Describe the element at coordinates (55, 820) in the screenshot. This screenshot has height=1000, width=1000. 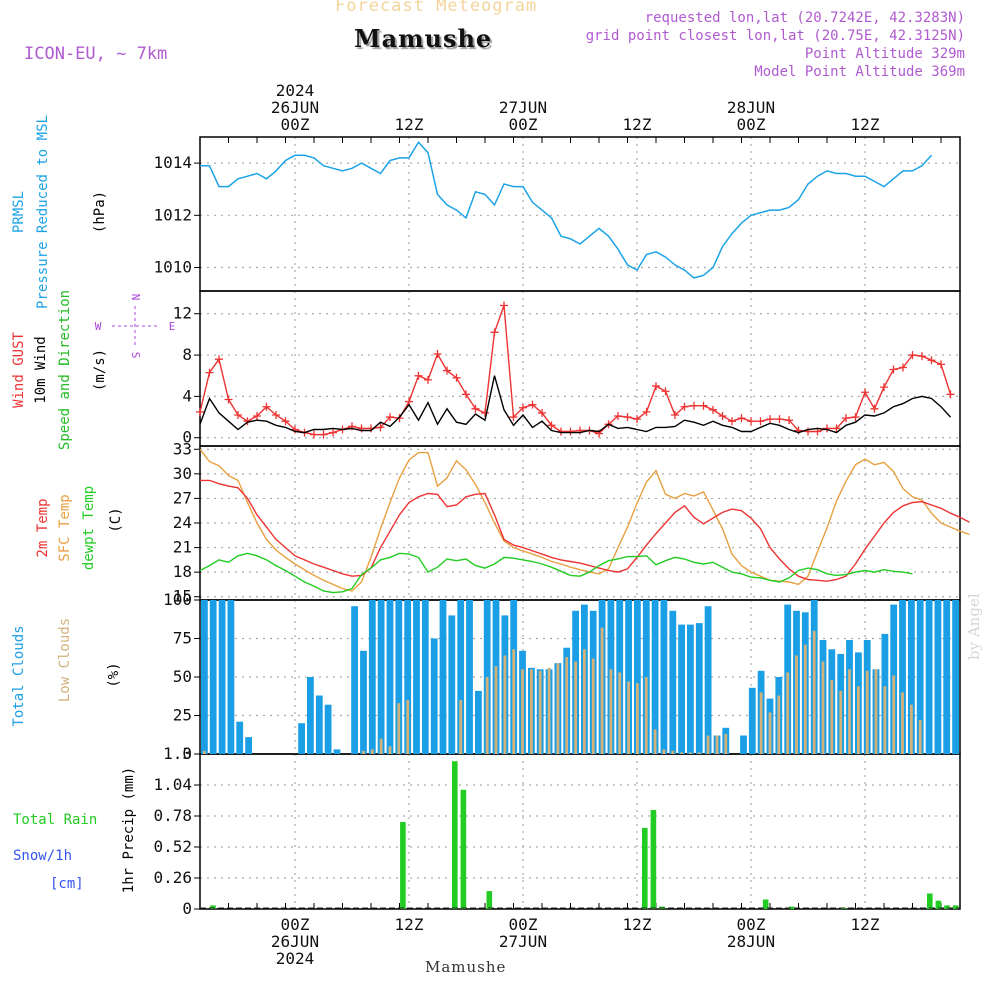
I see `label-total-rain: Total Rain` at that location.